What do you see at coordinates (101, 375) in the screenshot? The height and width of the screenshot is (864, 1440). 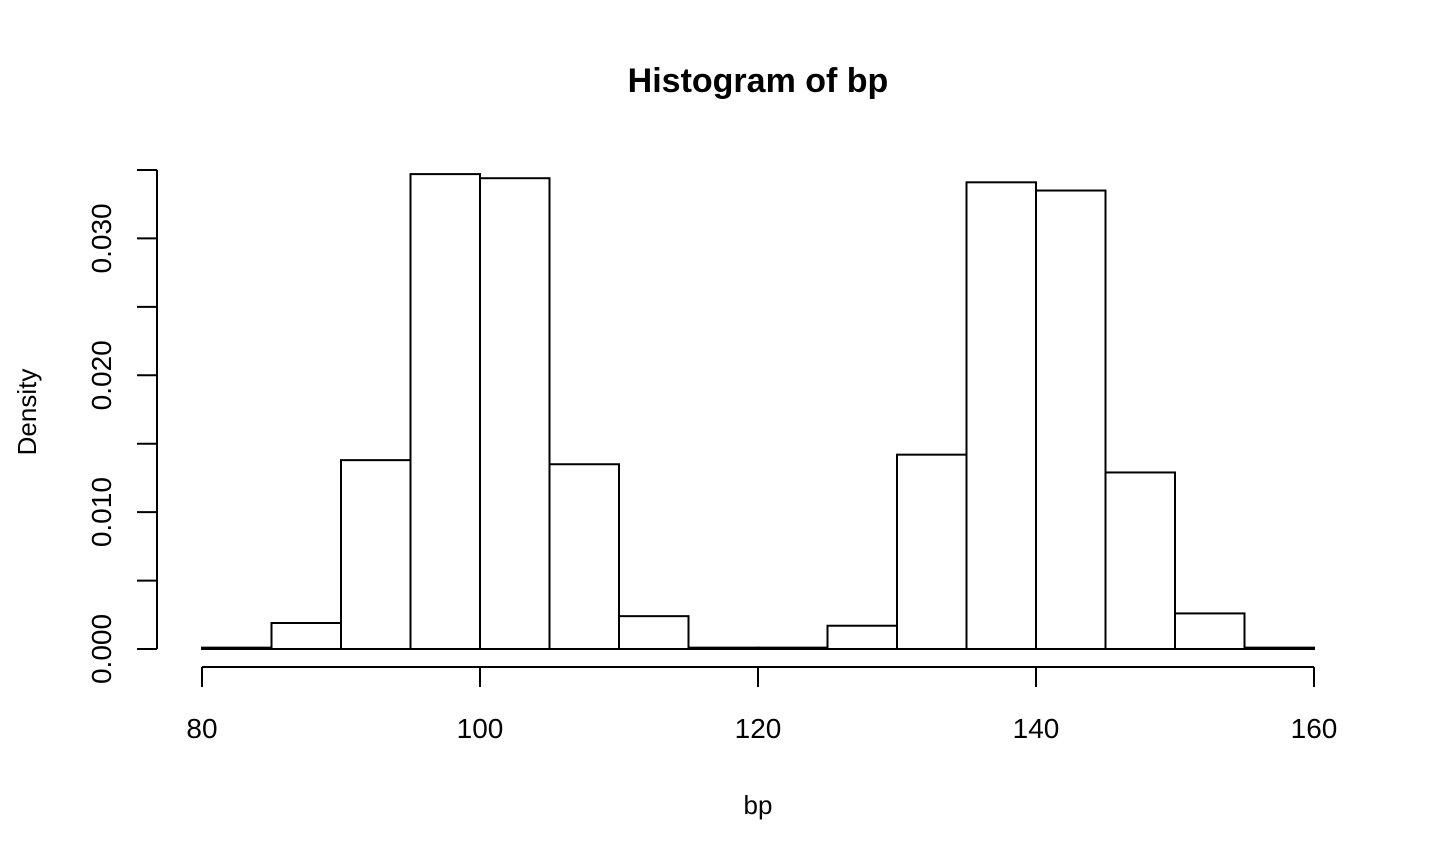 I see `y-tick-label: 0.020` at bounding box center [101, 375].